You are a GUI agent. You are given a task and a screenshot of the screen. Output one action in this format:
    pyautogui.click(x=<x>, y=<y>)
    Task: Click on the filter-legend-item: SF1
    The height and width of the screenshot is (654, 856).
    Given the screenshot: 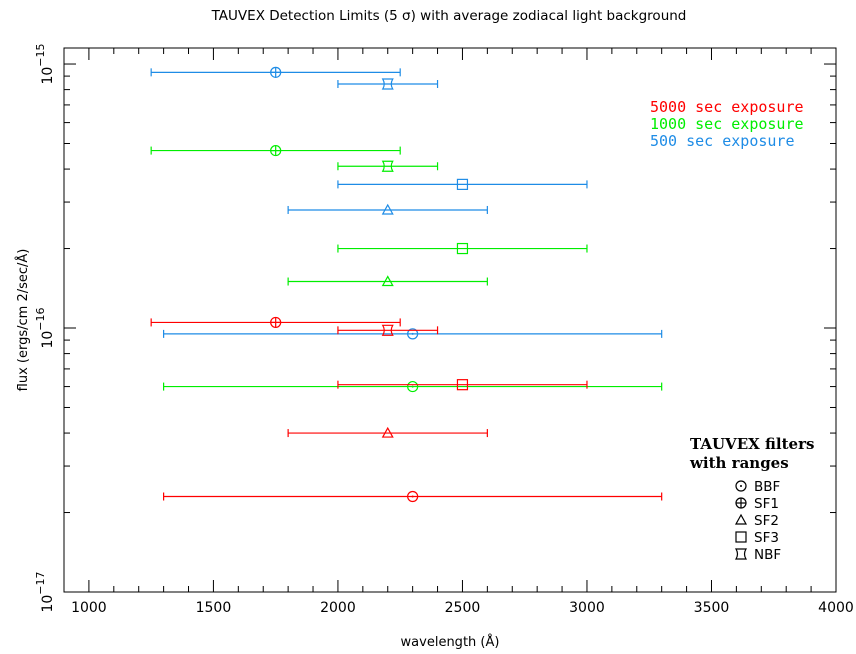 What is the action you would take?
    pyautogui.click(x=757, y=504)
    